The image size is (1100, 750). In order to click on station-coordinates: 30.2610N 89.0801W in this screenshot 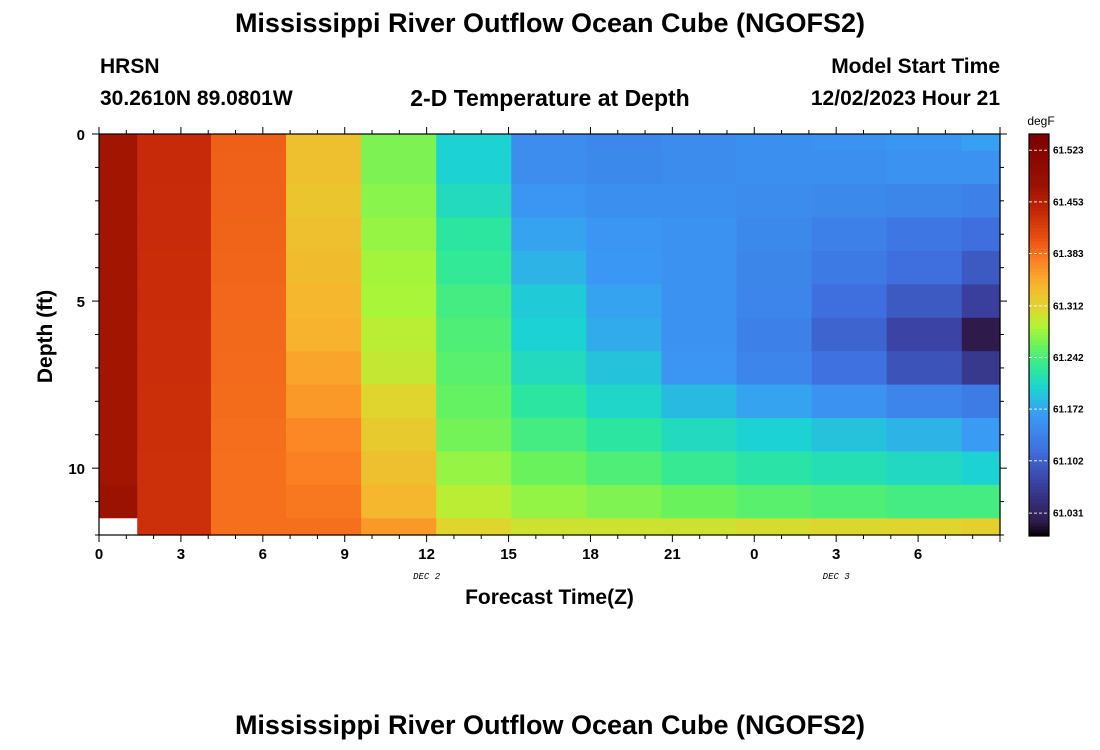, I will do `click(196, 98)`.